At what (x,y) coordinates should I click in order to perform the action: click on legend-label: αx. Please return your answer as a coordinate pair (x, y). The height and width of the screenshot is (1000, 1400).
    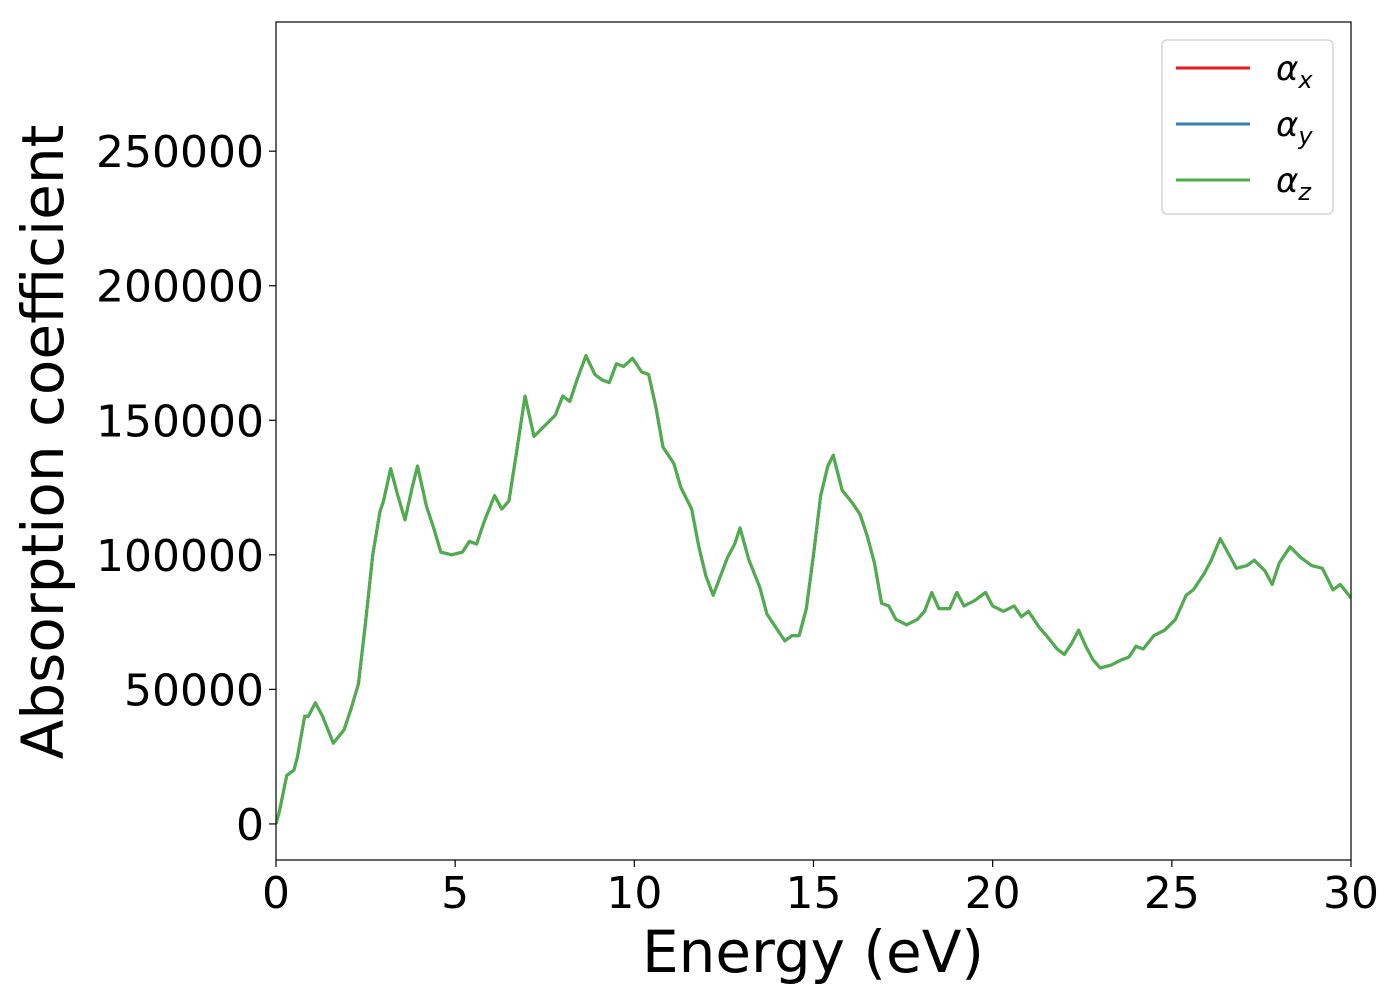
    Looking at the image, I should click on (1294, 71).